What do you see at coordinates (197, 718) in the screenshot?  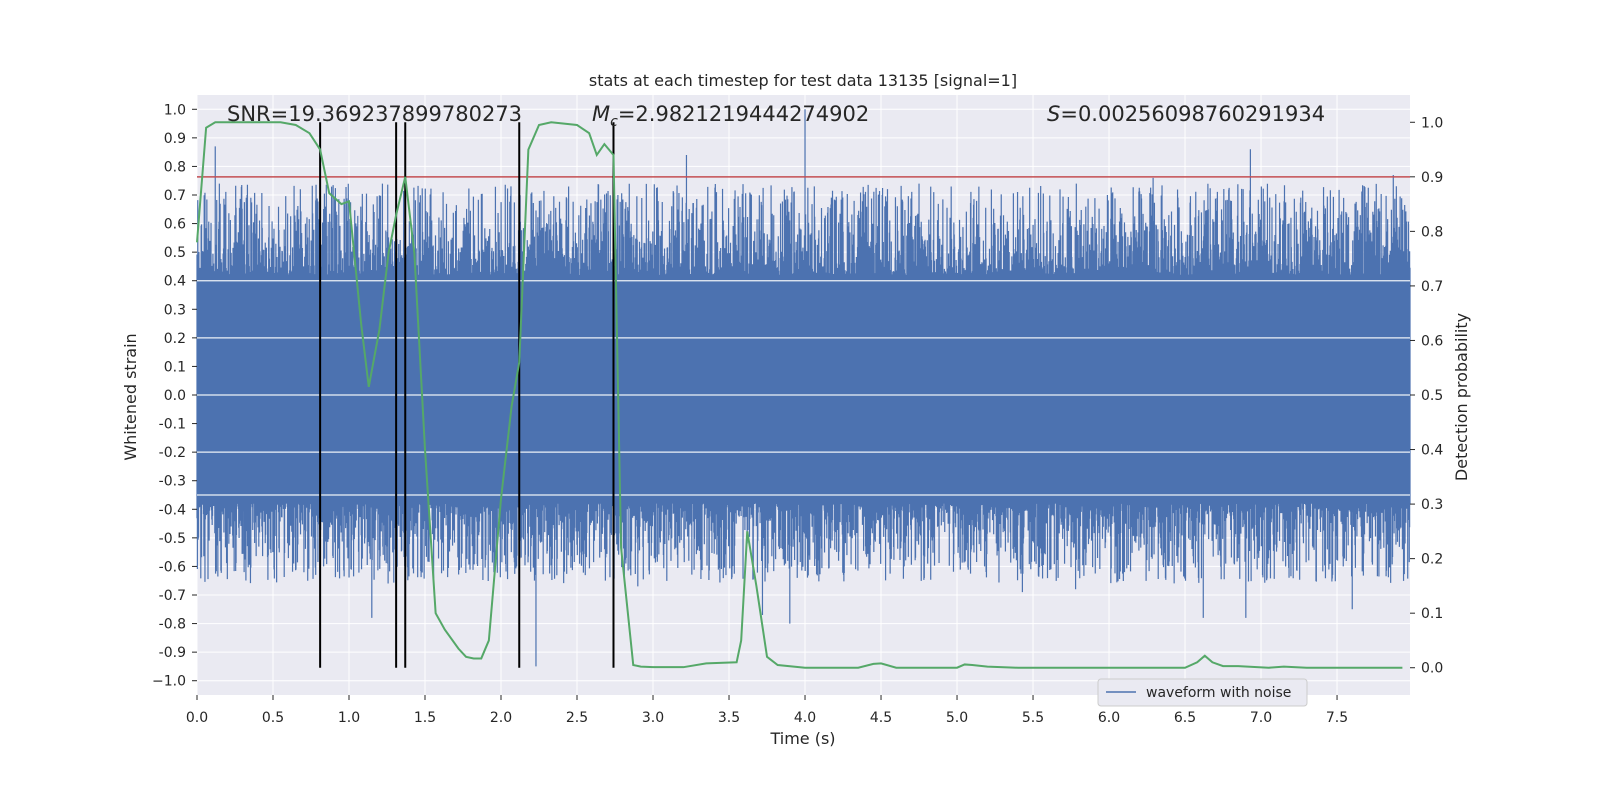 I see `x-tick-label: 0.0` at bounding box center [197, 718].